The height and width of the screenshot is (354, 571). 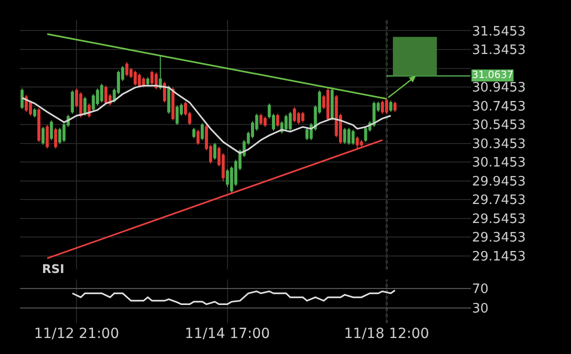 What do you see at coordinates (480, 309) in the screenshot?
I see `y-tick-label: 30` at bounding box center [480, 309].